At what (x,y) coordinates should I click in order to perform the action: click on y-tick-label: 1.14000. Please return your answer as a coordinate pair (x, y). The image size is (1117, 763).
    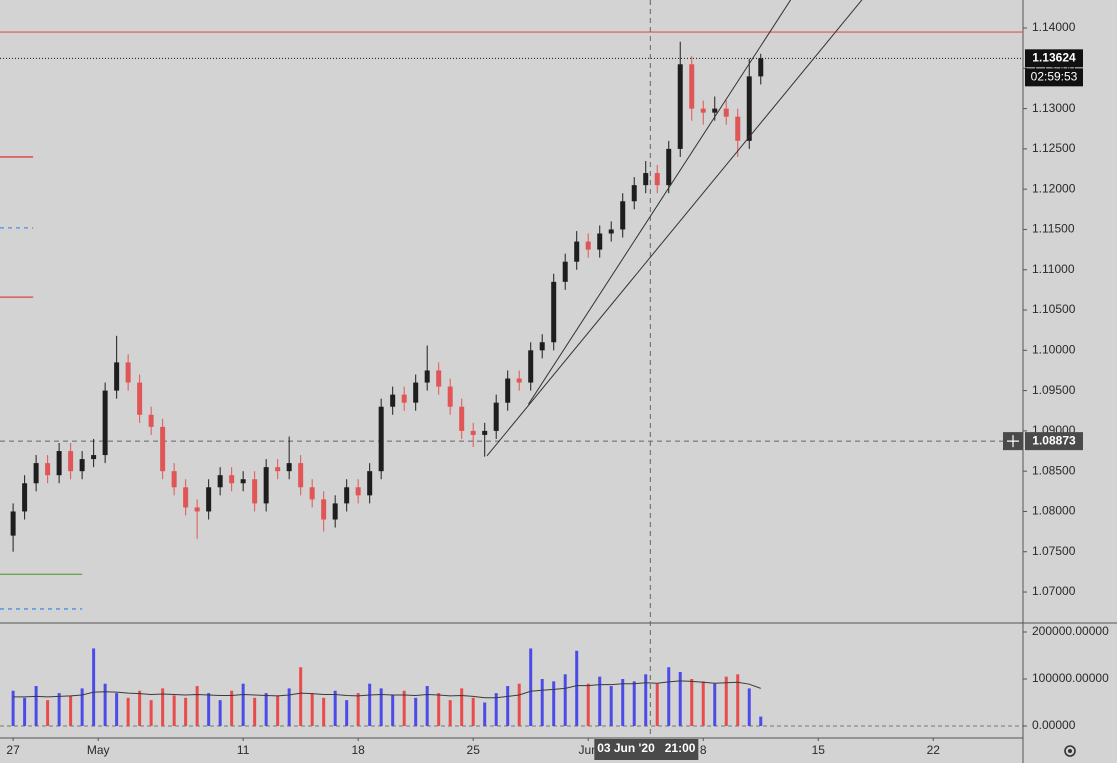
    Looking at the image, I should click on (1054, 27).